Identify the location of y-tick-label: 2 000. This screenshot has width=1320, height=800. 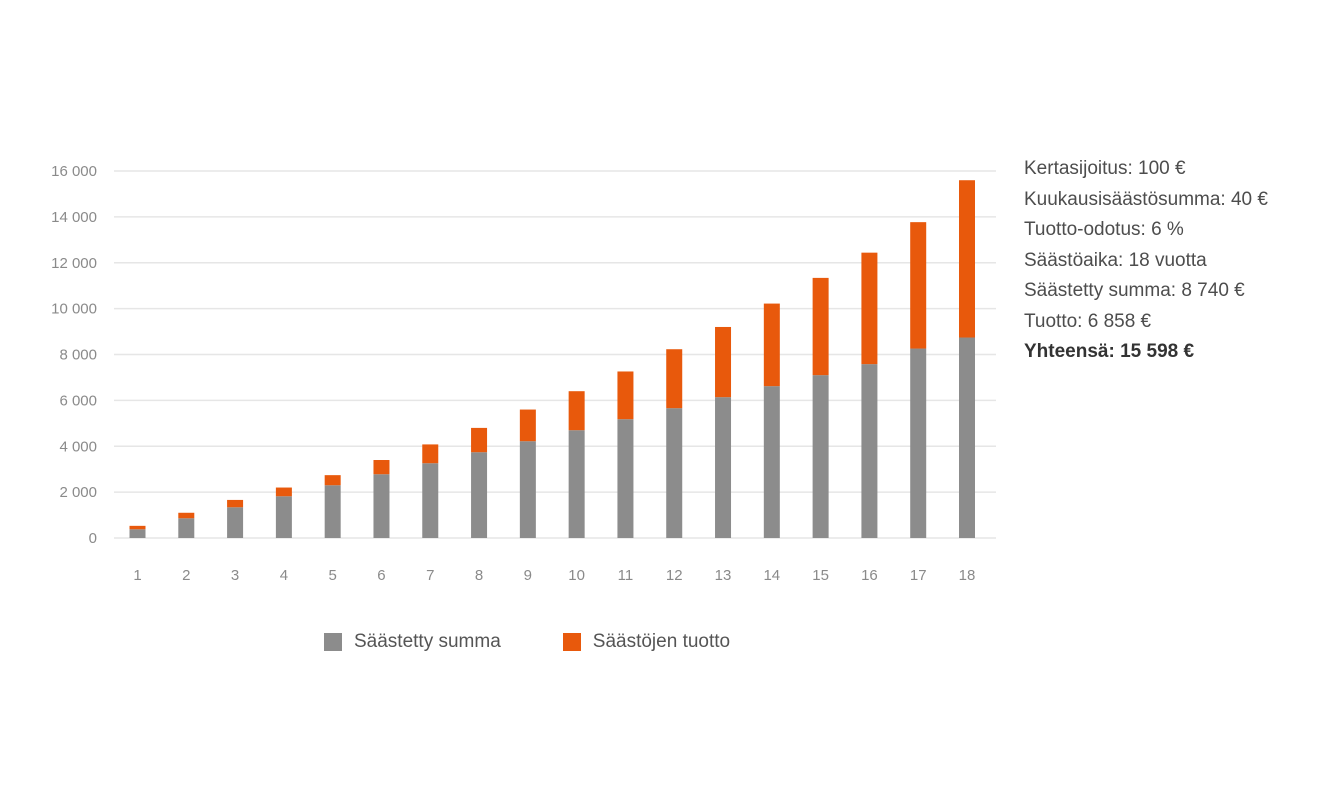
(78, 492).